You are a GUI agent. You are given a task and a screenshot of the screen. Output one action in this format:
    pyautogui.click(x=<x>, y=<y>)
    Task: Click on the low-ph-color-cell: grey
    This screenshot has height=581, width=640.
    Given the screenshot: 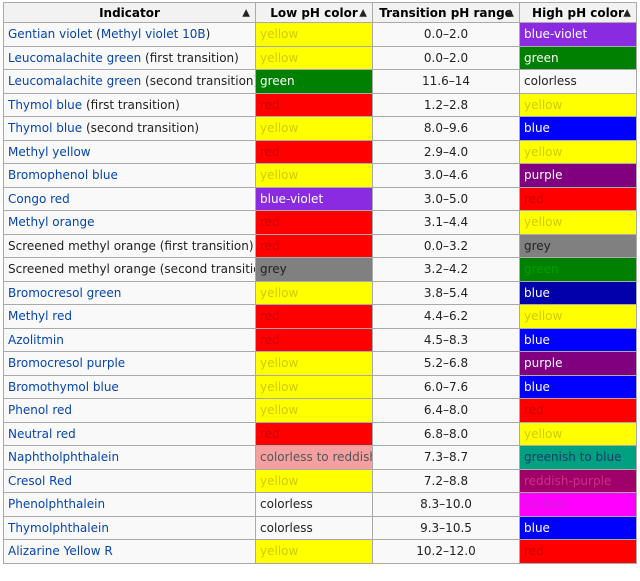 What is the action you would take?
    pyautogui.click(x=314, y=269)
    